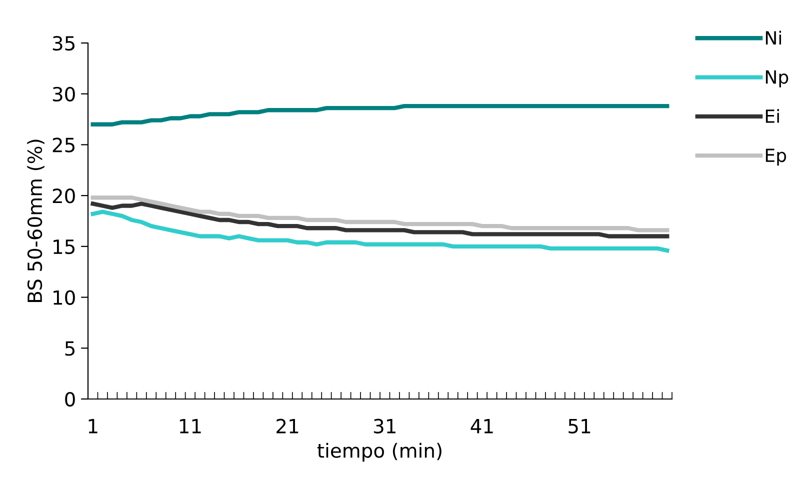 This screenshot has width=792, height=483. I want to click on x-axis-title: tiempo (min), so click(379, 452).